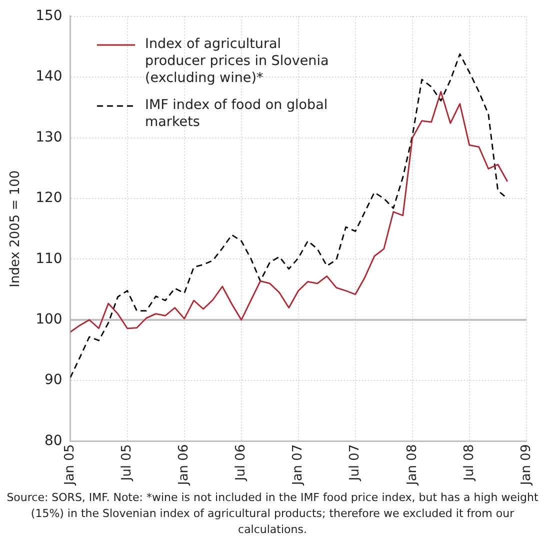  Describe the element at coordinates (49, 258) in the screenshot. I see `y-tick-label: 110` at that location.